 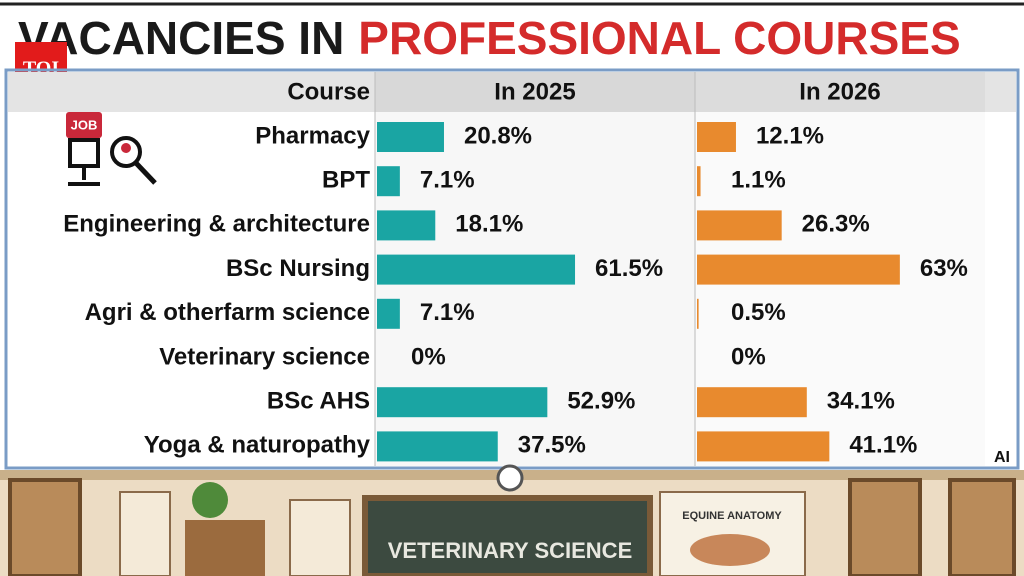 What do you see at coordinates (758, 180) in the screenshot?
I see `value-label: 1.1%` at bounding box center [758, 180].